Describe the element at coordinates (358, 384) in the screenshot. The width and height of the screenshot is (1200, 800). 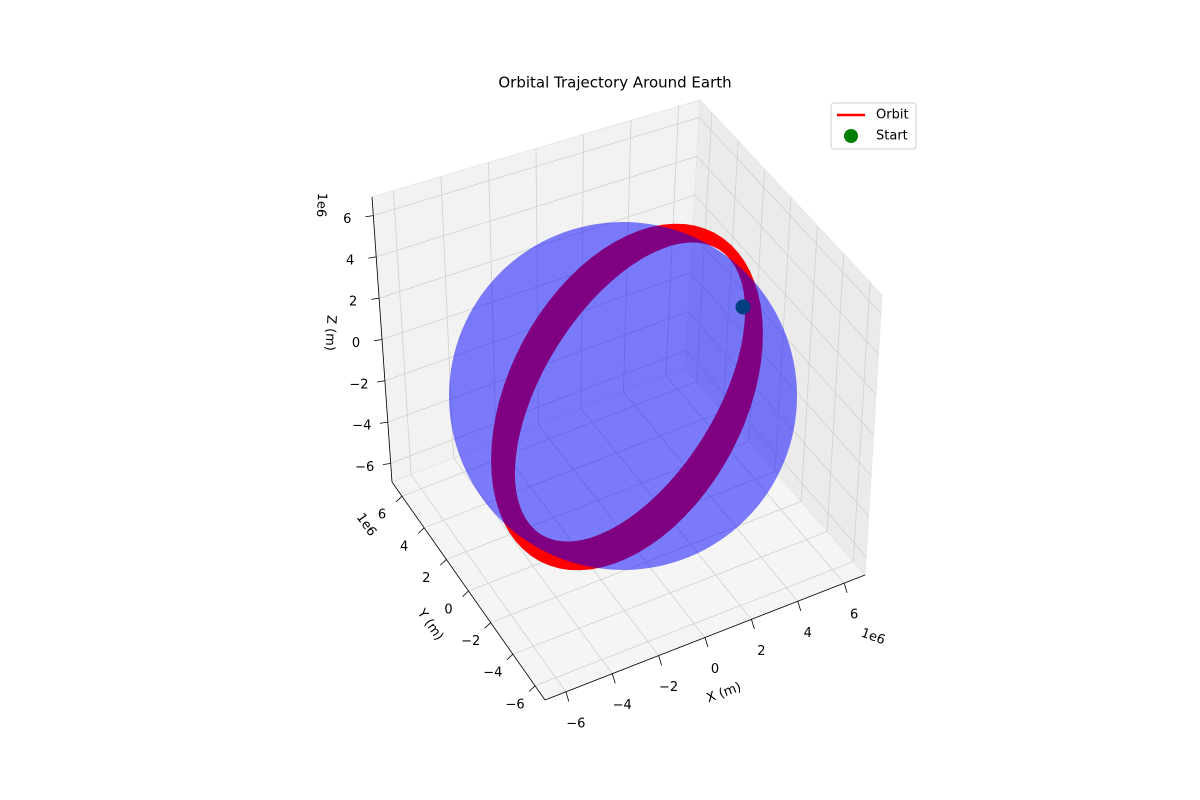
I see `z-tick-label: −2` at that location.